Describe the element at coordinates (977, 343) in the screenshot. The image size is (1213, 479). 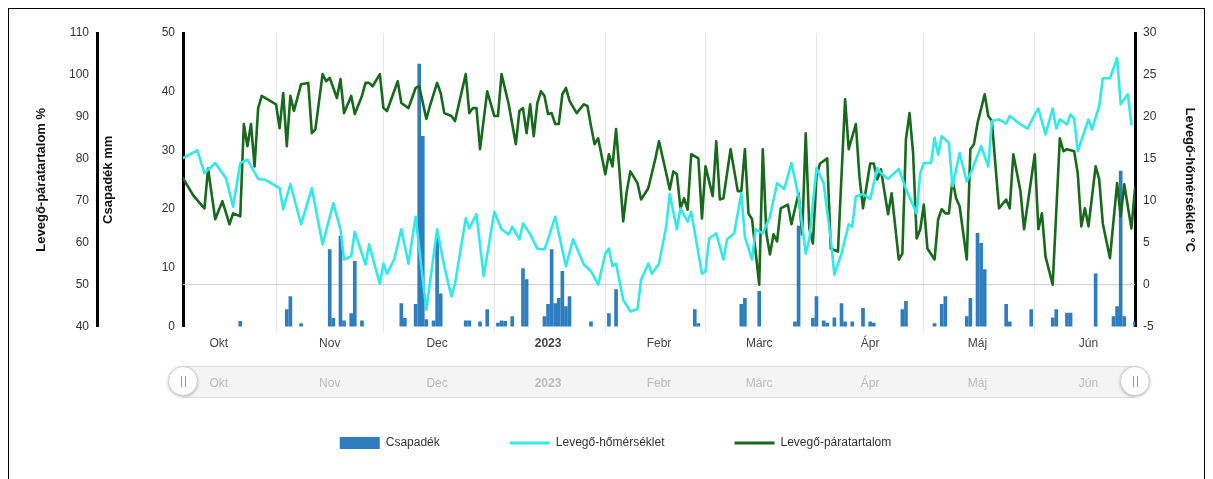
I see `x-tick-label: Máj` at that location.